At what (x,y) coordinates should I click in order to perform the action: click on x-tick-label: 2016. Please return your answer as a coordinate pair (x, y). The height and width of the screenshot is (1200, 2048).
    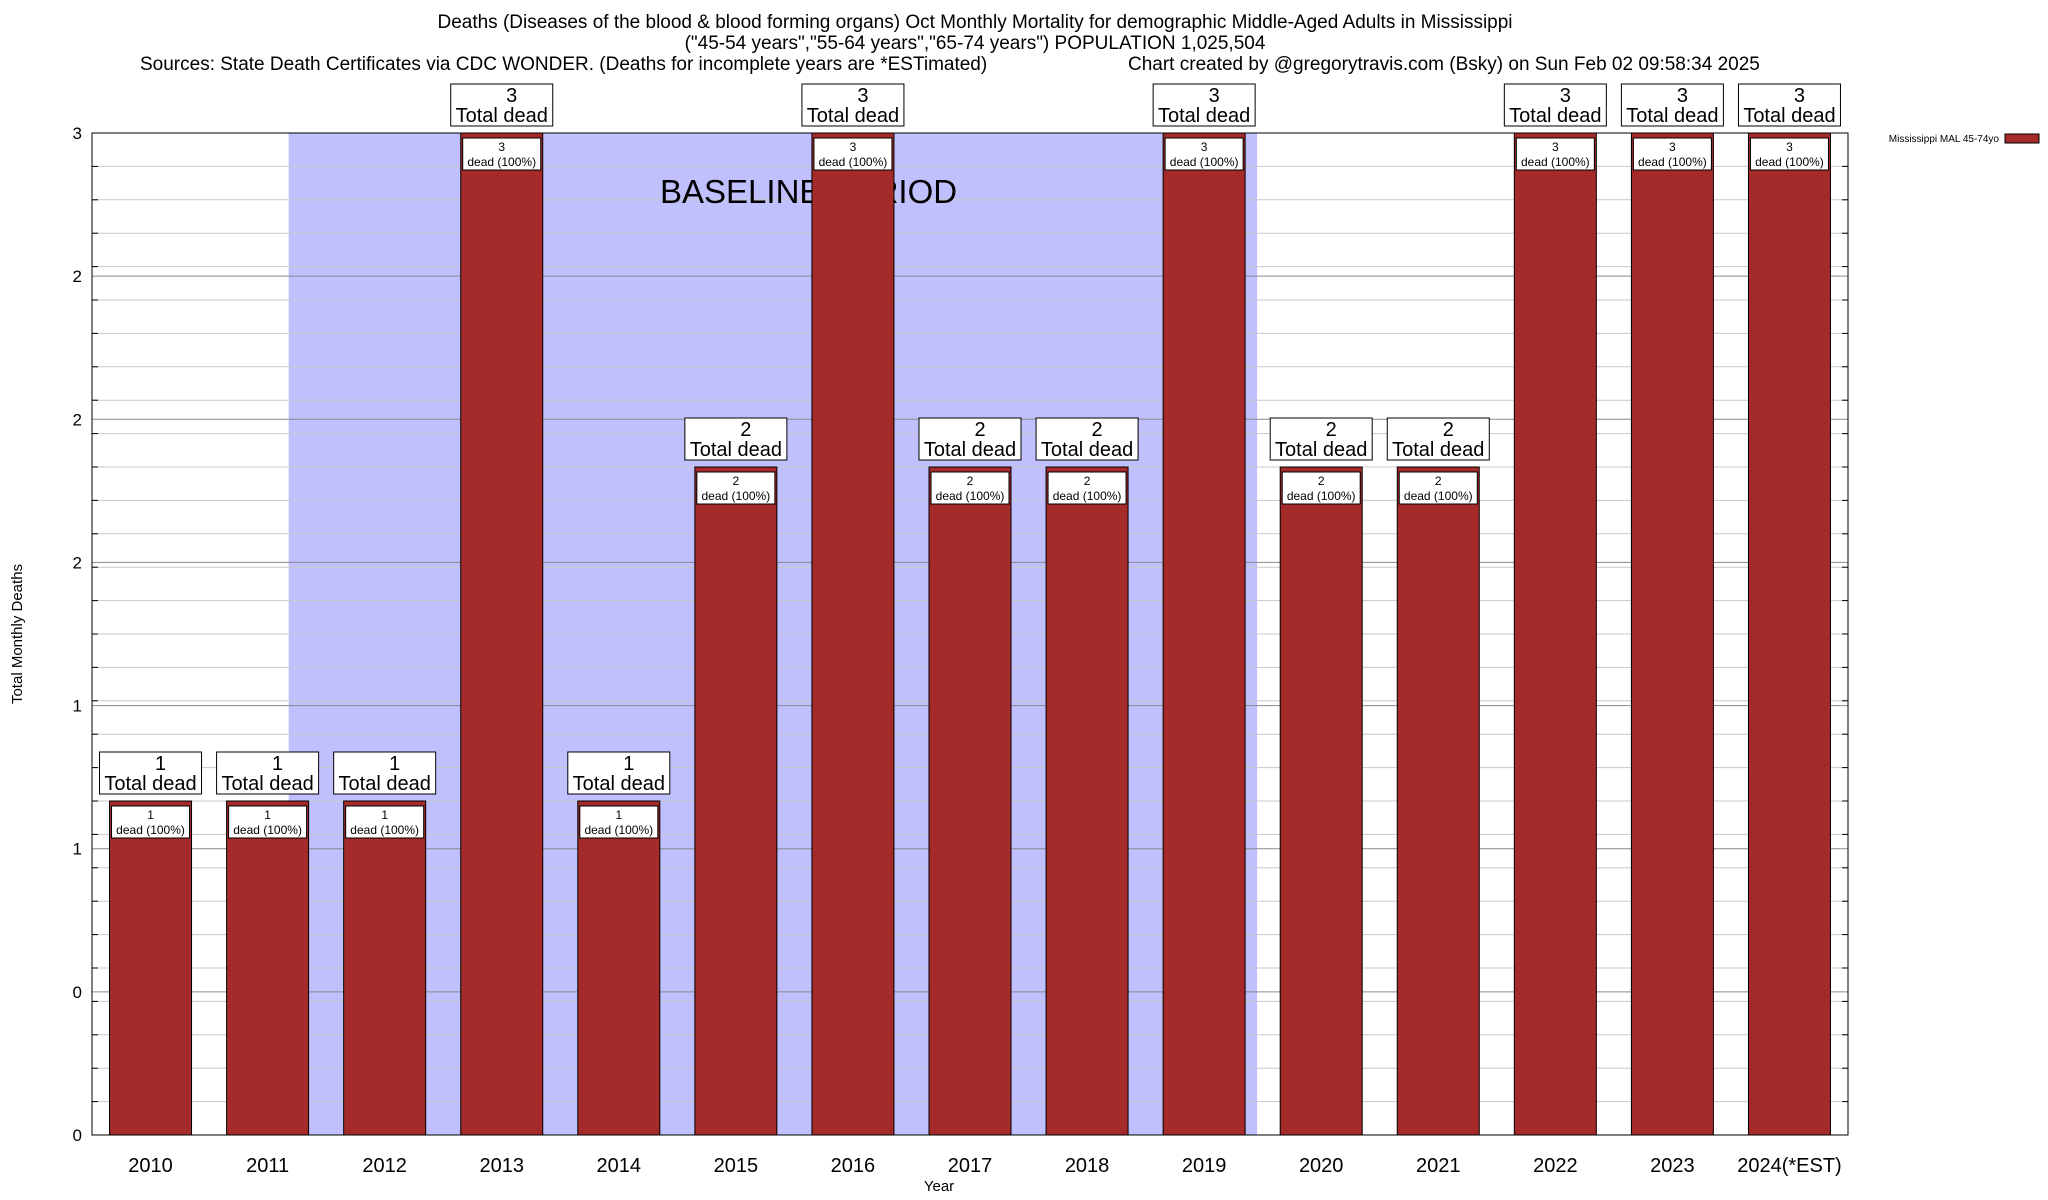
    Looking at the image, I should click on (853, 1166).